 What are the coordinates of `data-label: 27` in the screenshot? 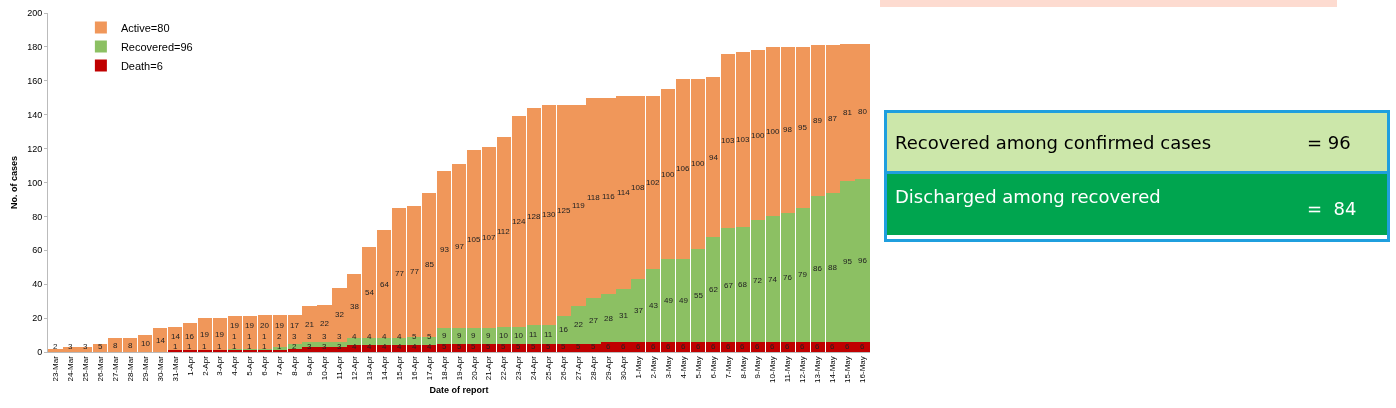 It's located at (594, 320).